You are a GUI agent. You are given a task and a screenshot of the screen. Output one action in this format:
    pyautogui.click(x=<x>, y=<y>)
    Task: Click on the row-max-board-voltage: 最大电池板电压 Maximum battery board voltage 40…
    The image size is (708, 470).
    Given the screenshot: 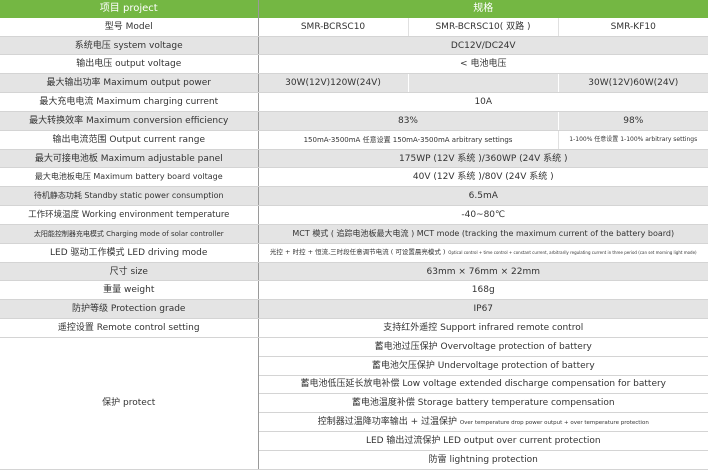 What is the action you would take?
    pyautogui.click(x=354, y=177)
    